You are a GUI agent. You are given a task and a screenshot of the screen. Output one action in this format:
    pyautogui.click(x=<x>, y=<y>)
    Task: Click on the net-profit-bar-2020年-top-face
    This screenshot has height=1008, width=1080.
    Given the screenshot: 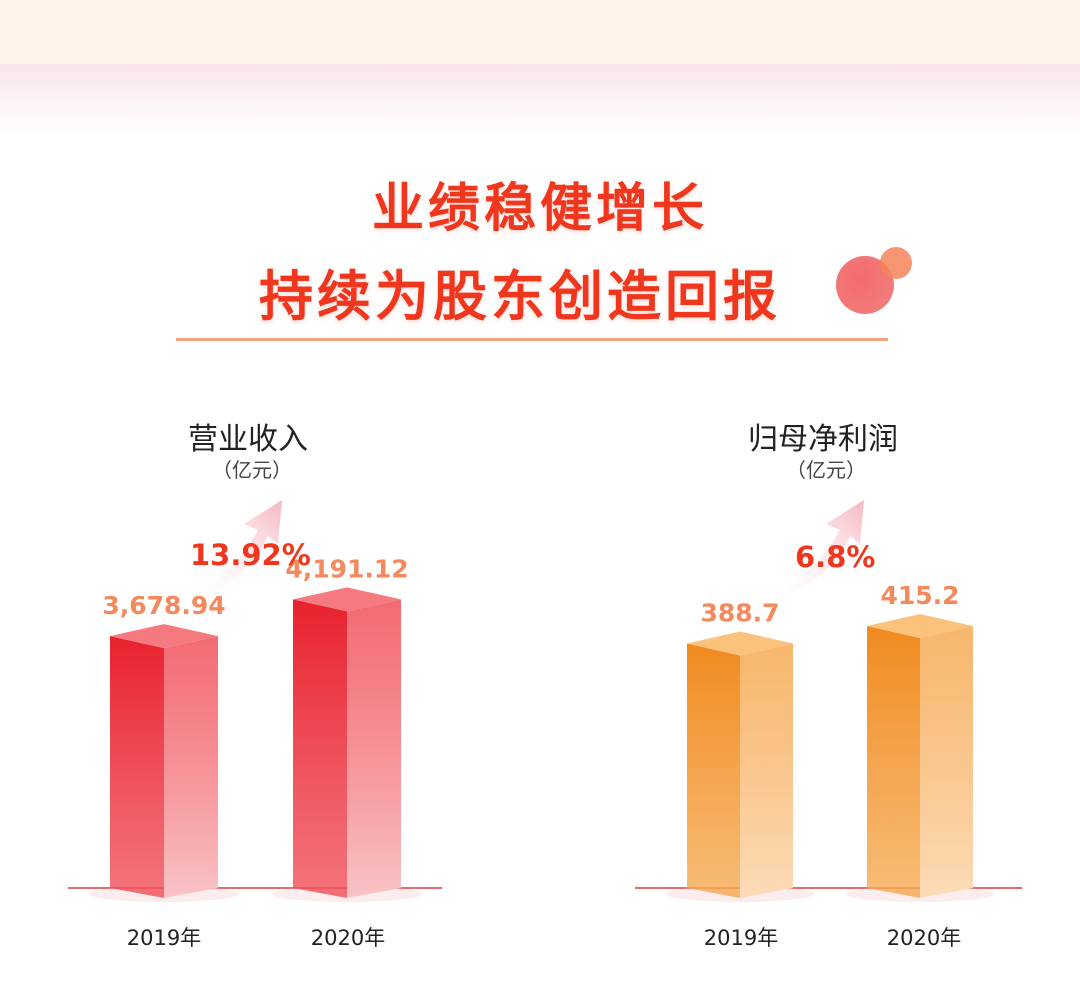 What is the action you would take?
    pyautogui.click(x=920, y=625)
    